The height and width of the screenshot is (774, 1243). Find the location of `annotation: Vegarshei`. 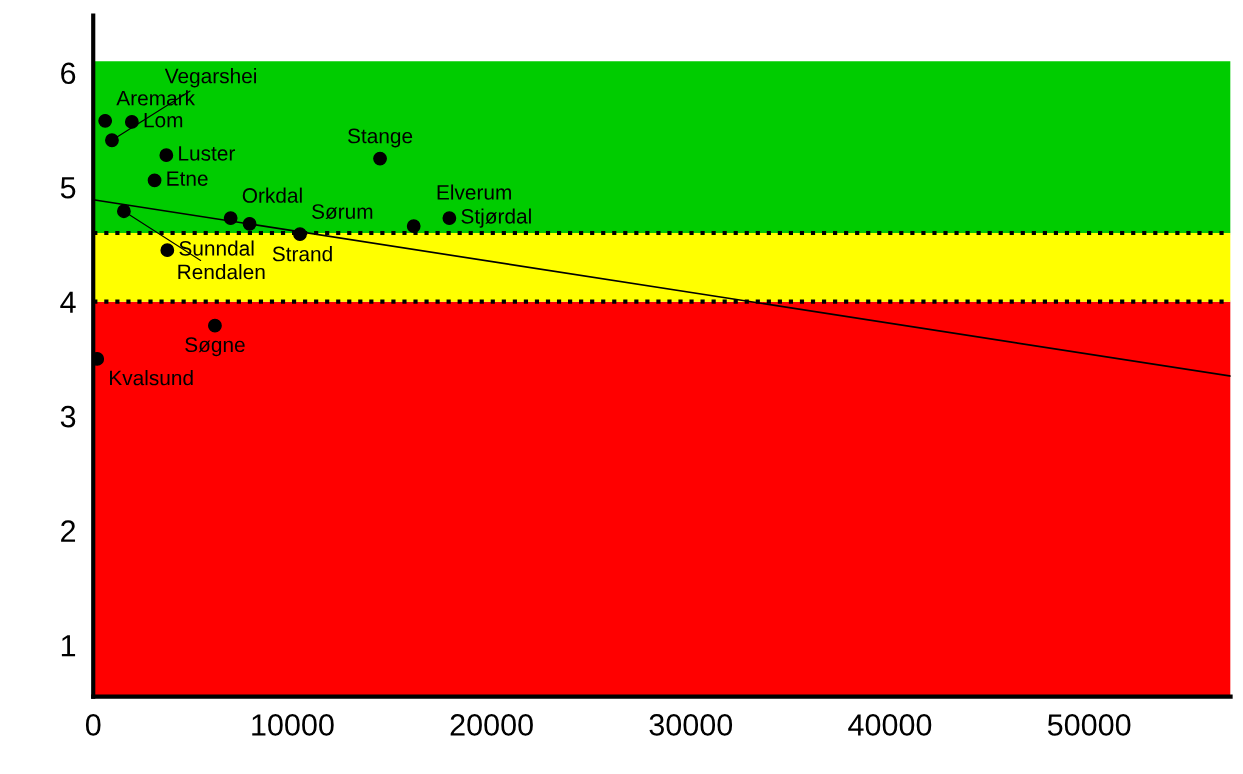

annotation: Vegarshei is located at coordinates (210, 78).